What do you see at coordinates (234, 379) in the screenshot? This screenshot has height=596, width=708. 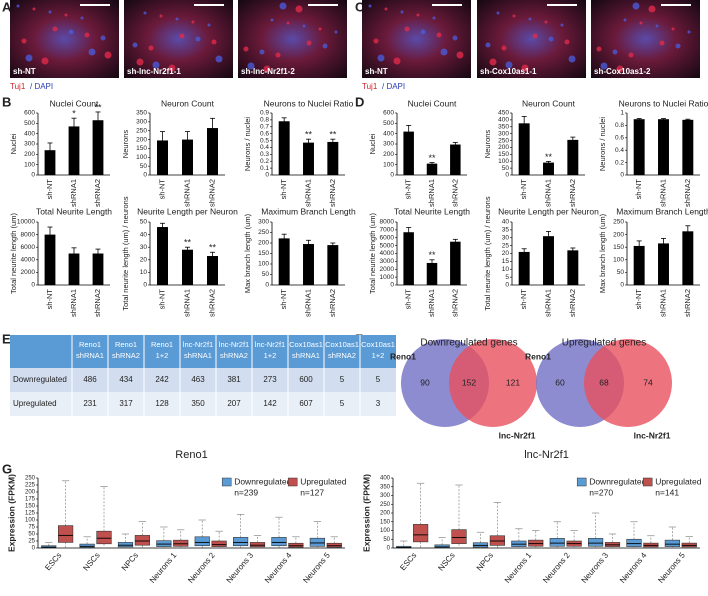 I see `table-cell: 381` at bounding box center [234, 379].